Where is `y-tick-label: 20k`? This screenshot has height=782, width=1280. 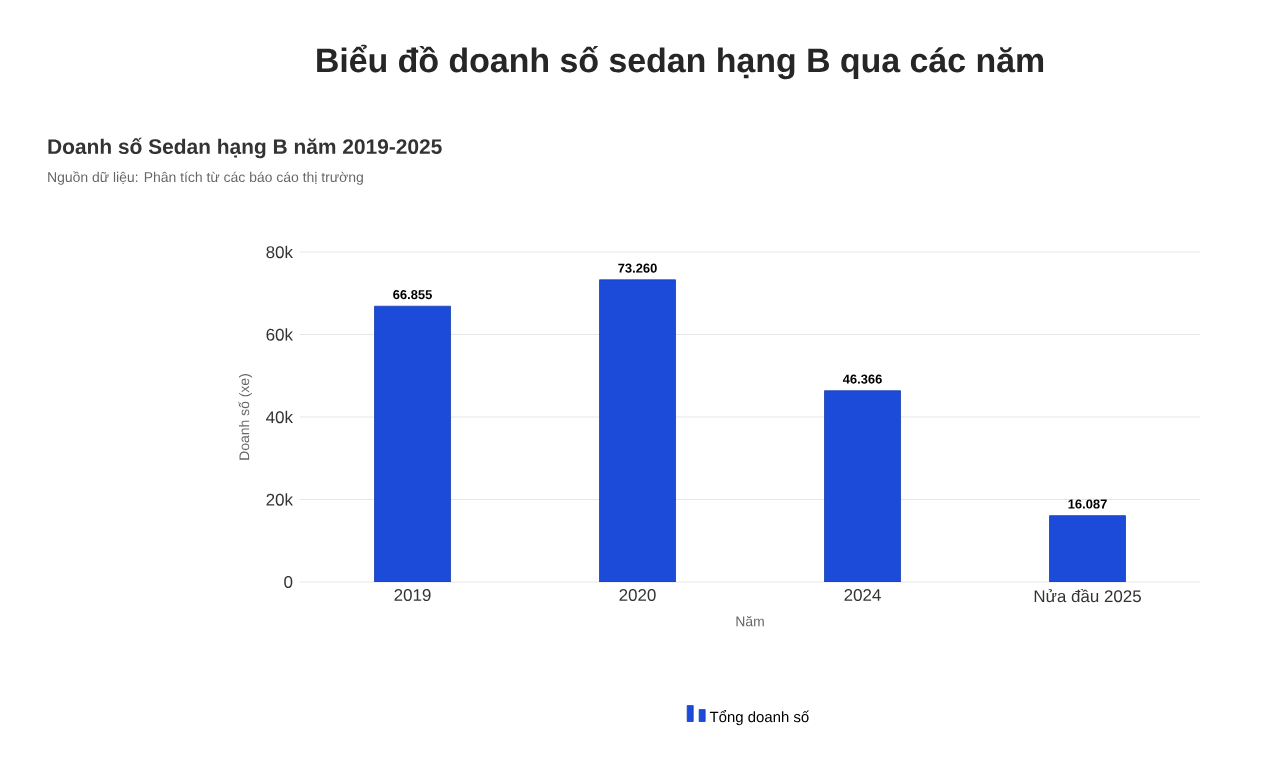 y-tick-label: 20k is located at coordinates (279, 499).